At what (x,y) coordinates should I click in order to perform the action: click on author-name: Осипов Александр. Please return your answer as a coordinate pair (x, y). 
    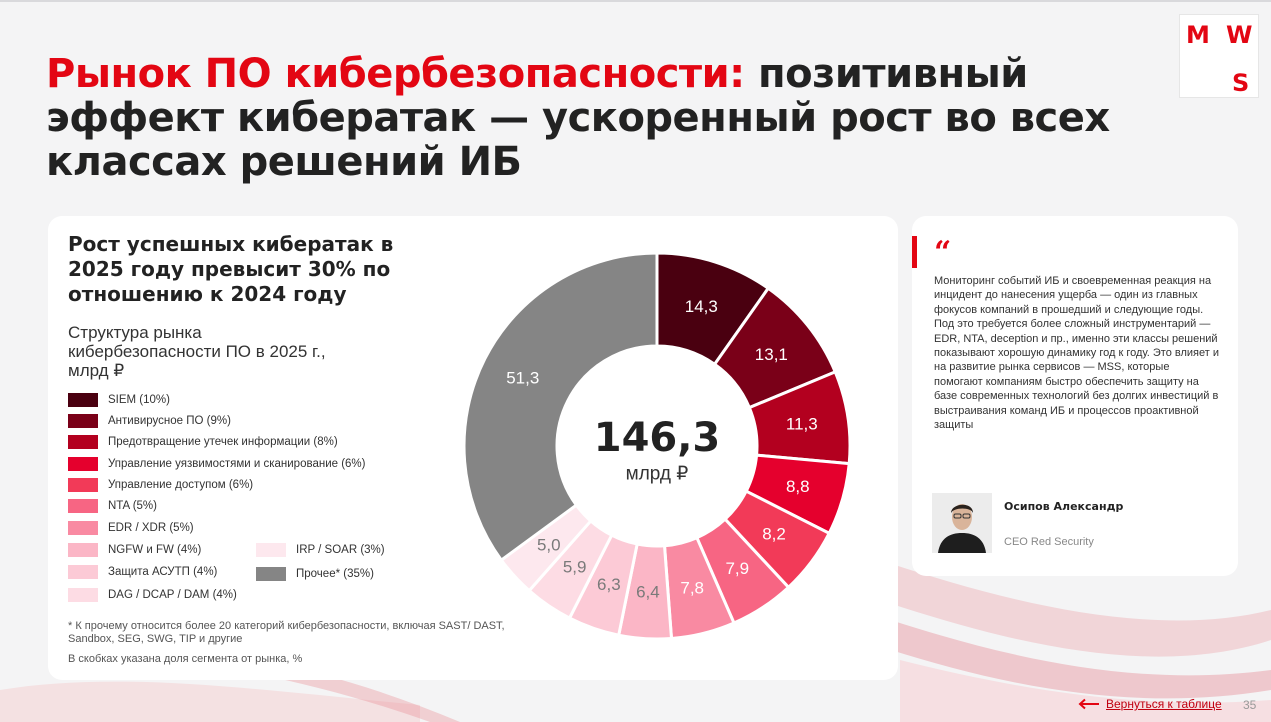
    Looking at the image, I should click on (1064, 506).